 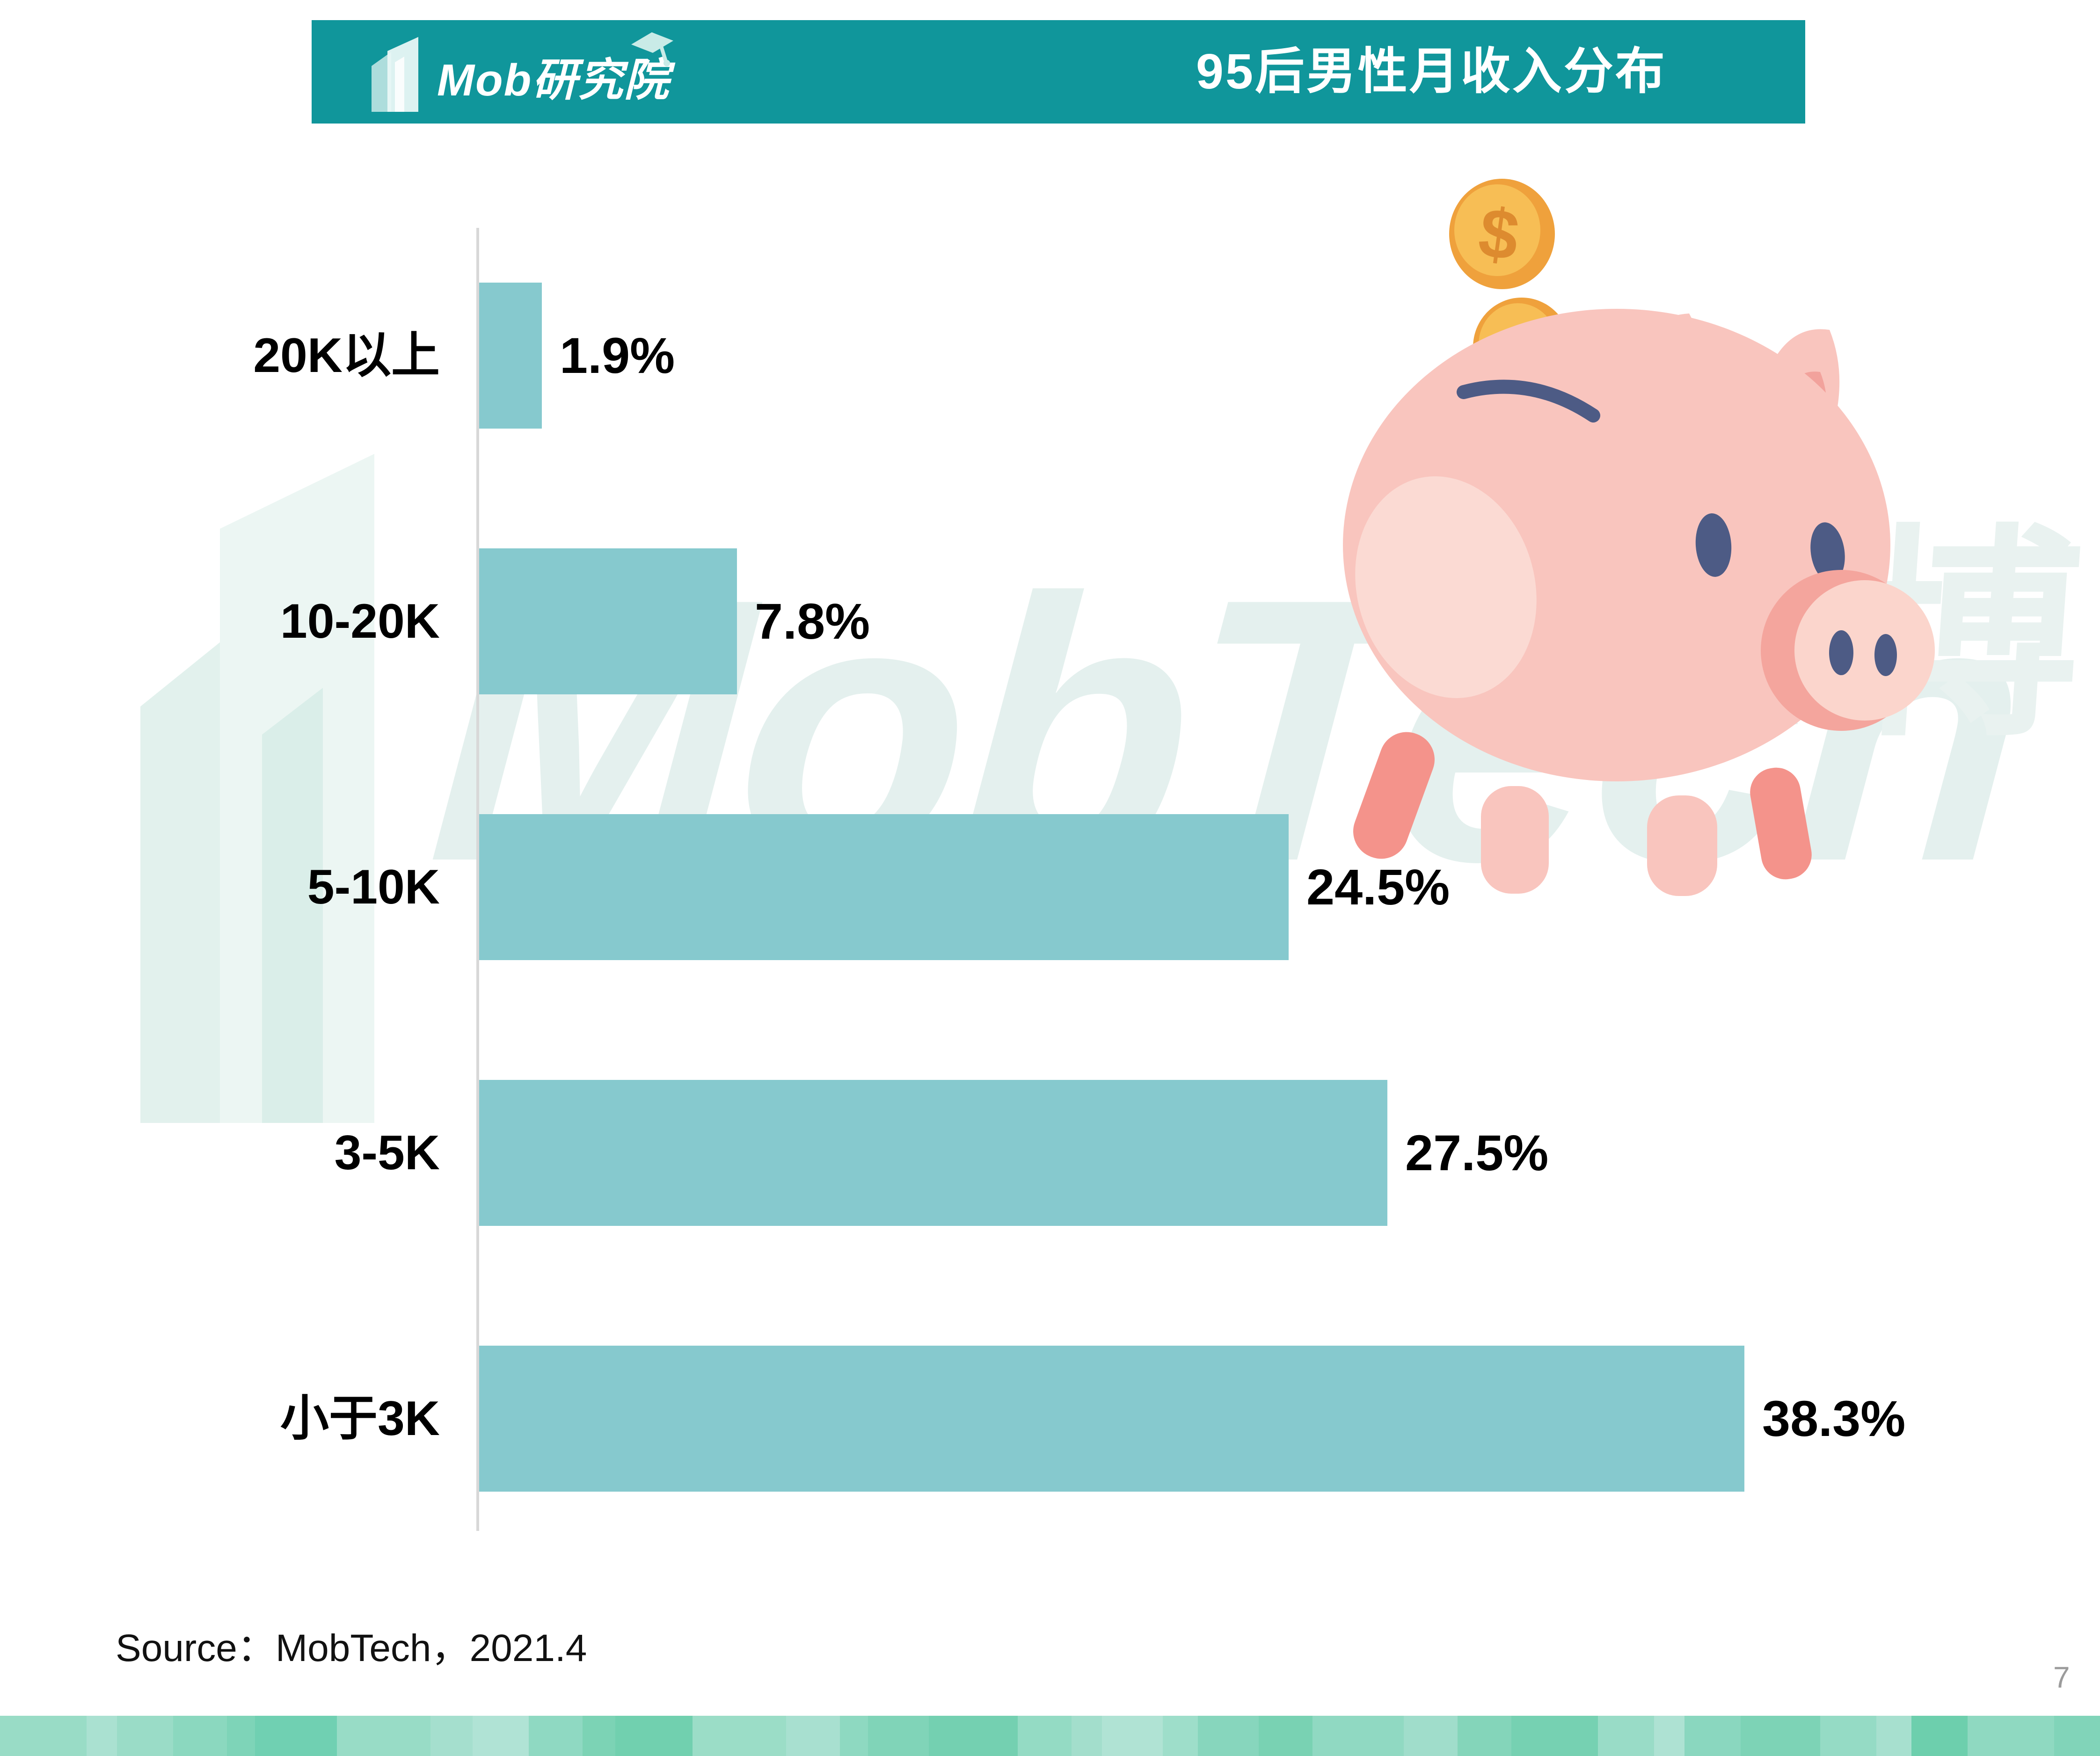 What do you see at coordinates (360, 1419) in the screenshot?
I see `category-label: 小于3K` at bounding box center [360, 1419].